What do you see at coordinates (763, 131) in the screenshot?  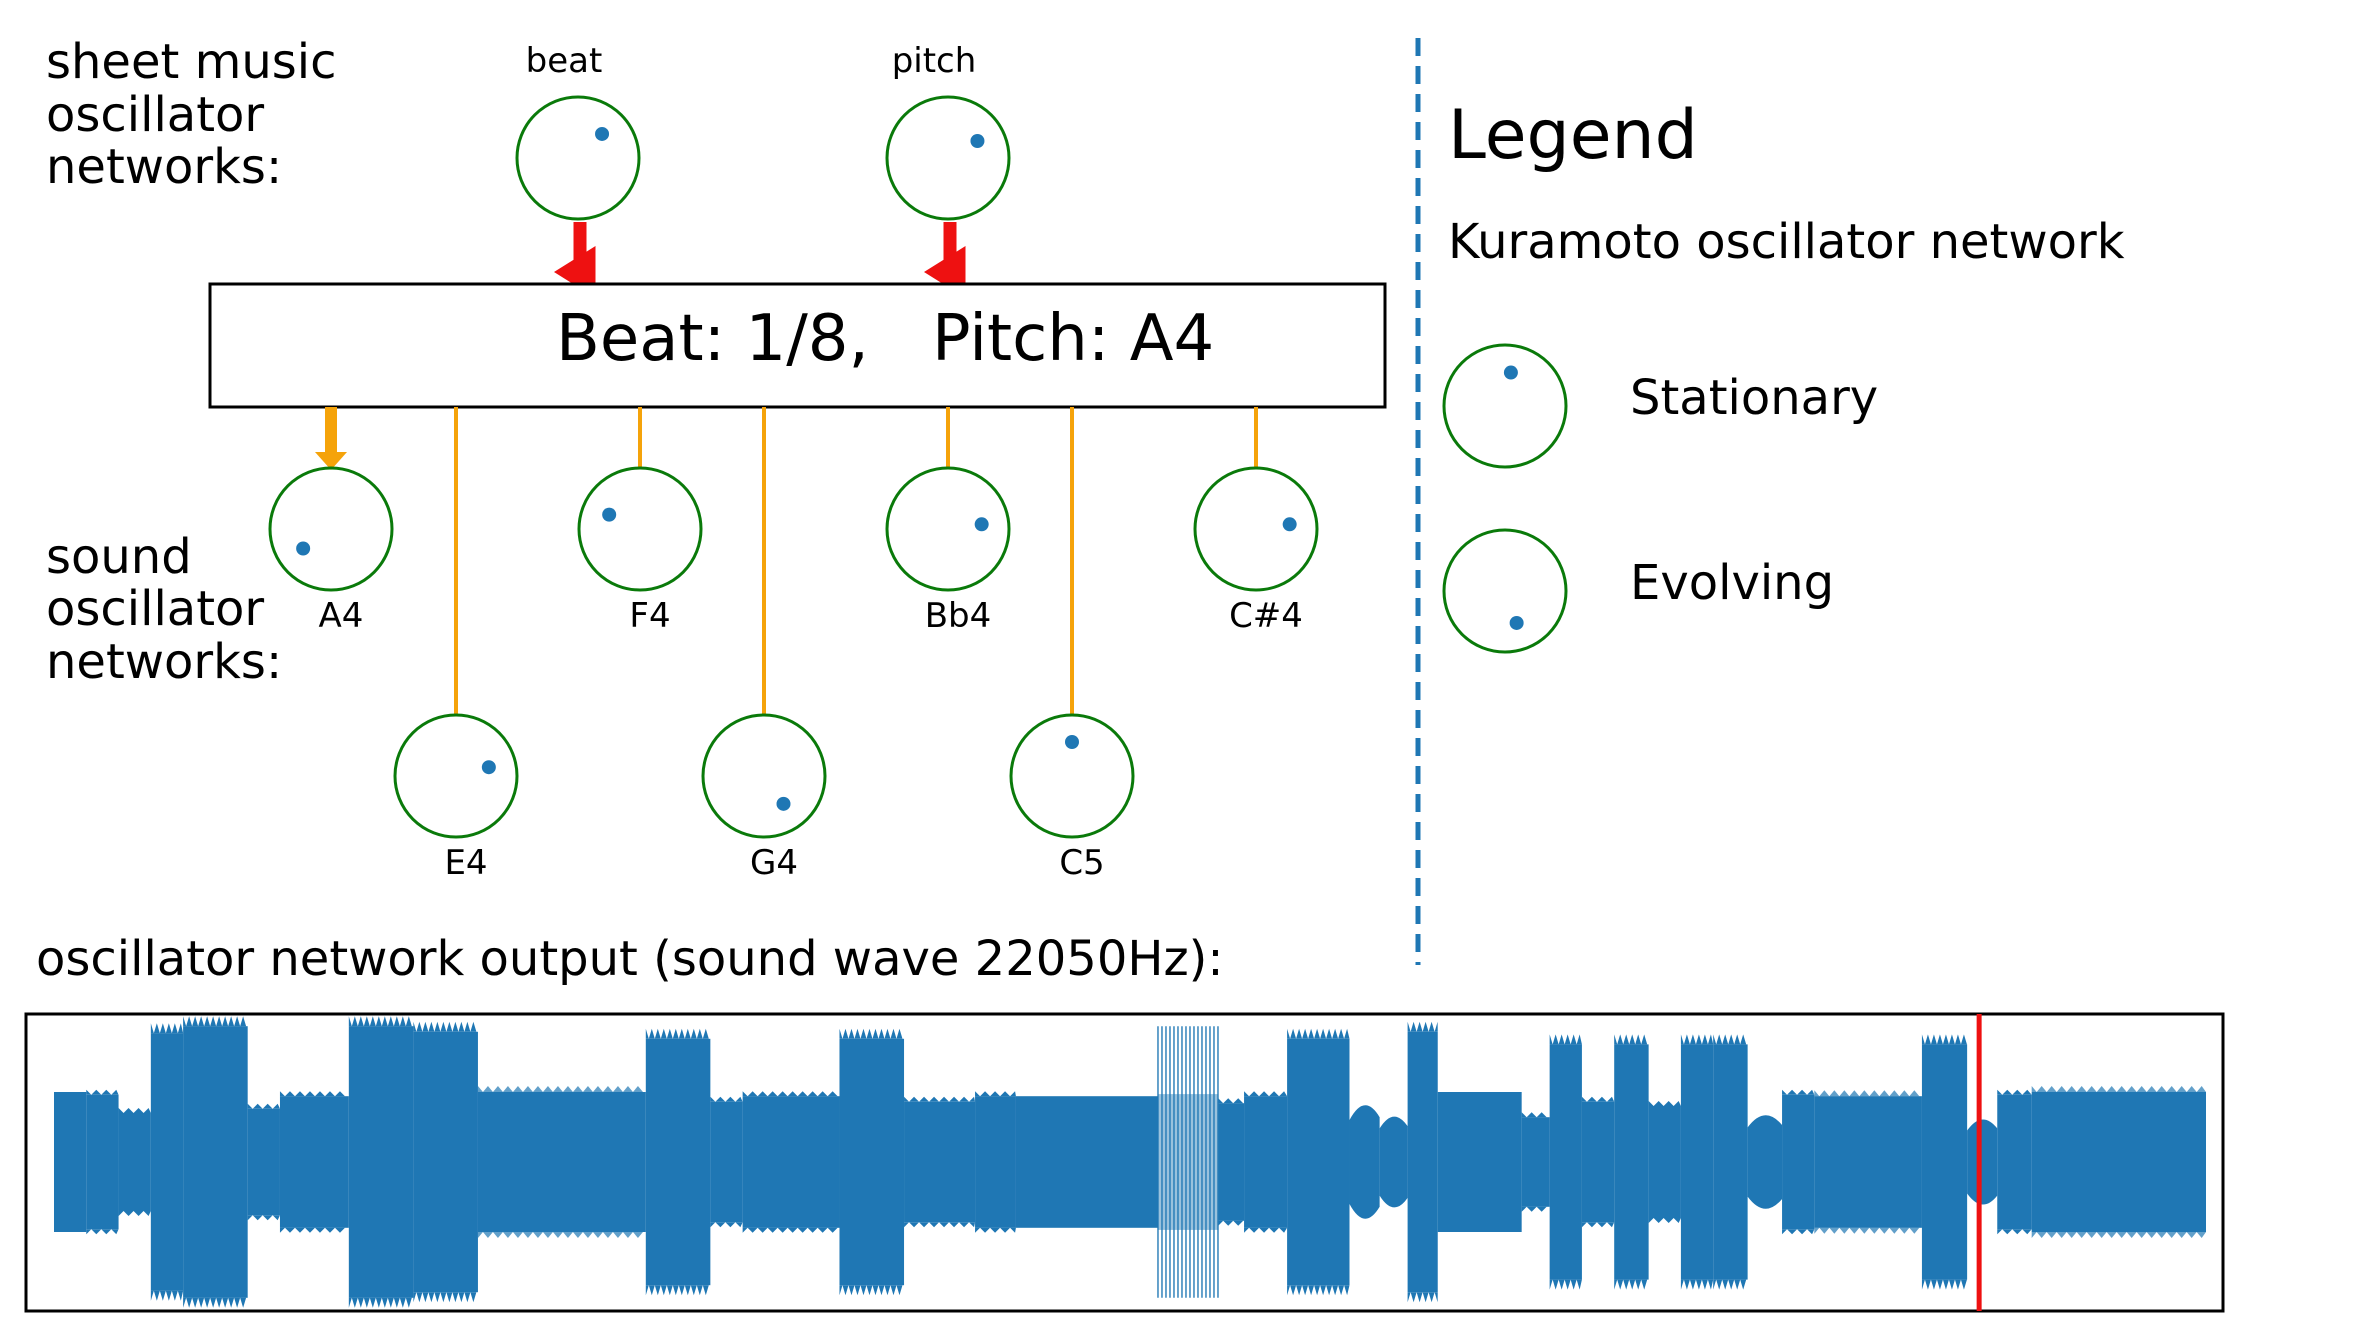 I see `sheet-music-oscillators: beat pitch` at bounding box center [763, 131].